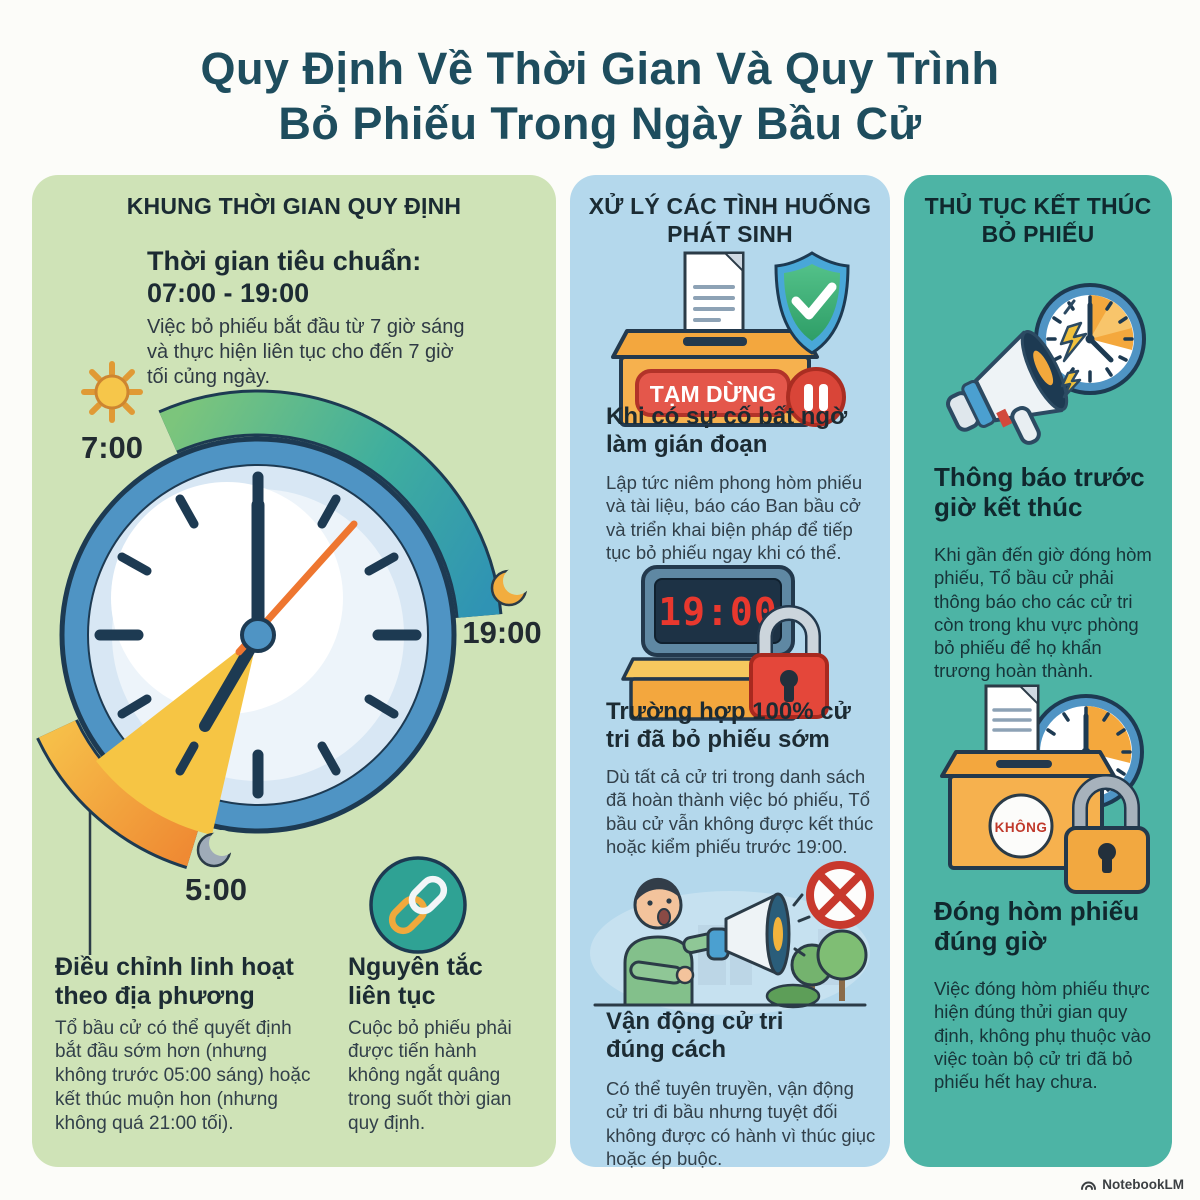  Describe the element at coordinates (730, 220) in the screenshot. I see `middle-panel-header: XỬ LÝ CÁC TÌNH HUỐNG PHÁT SINH` at that location.